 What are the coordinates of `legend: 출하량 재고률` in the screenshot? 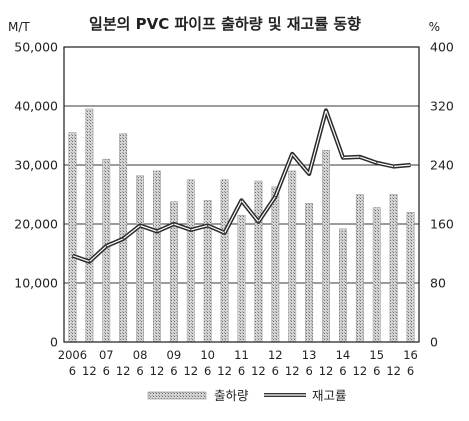 It's located at (247, 395).